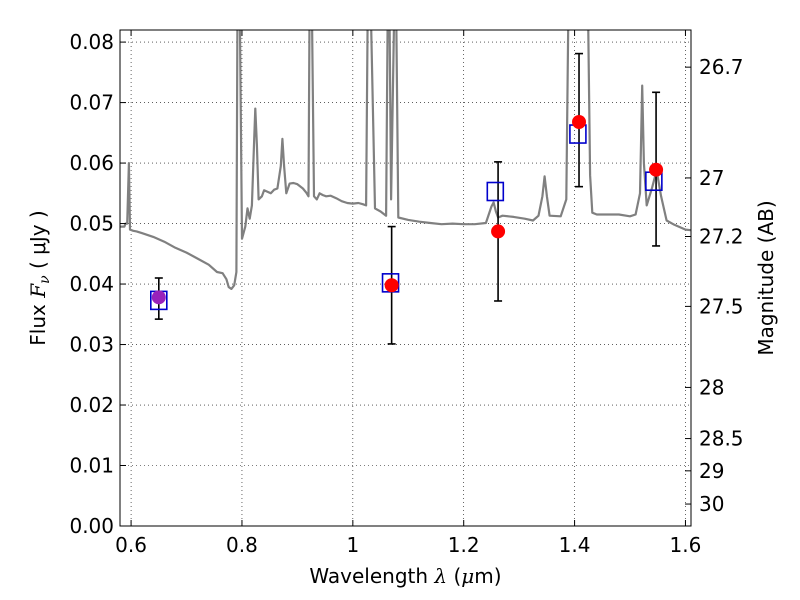 This screenshot has height=600, width=800. What do you see at coordinates (454, 576) in the screenshot?
I see `x-axis-unit-open: (` at bounding box center [454, 576].